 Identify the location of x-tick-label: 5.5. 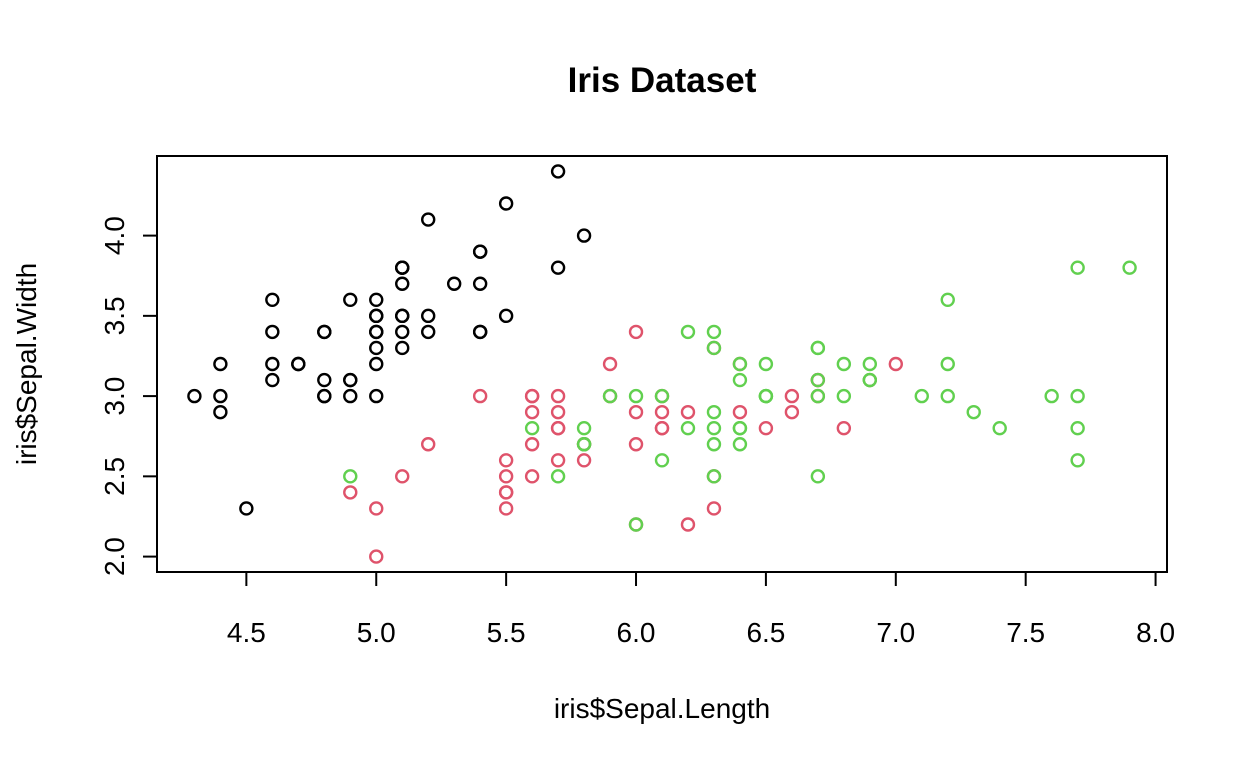
(506, 632).